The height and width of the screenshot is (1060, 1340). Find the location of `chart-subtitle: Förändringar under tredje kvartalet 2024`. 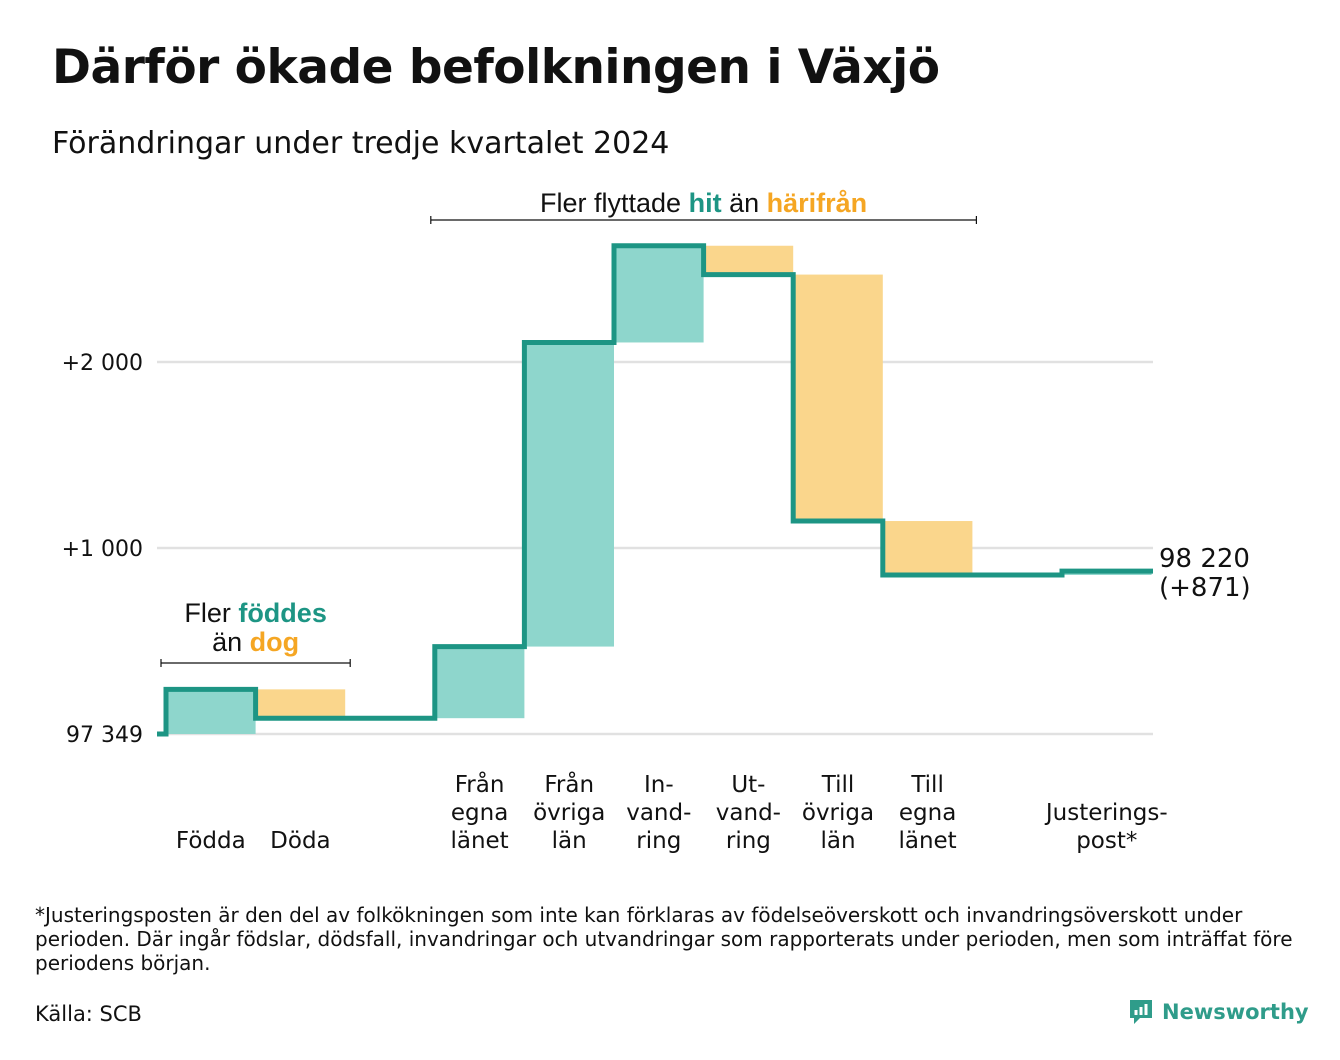

chart-subtitle: Förändringar under tredje kvartalet 2024 is located at coordinates (361, 143).